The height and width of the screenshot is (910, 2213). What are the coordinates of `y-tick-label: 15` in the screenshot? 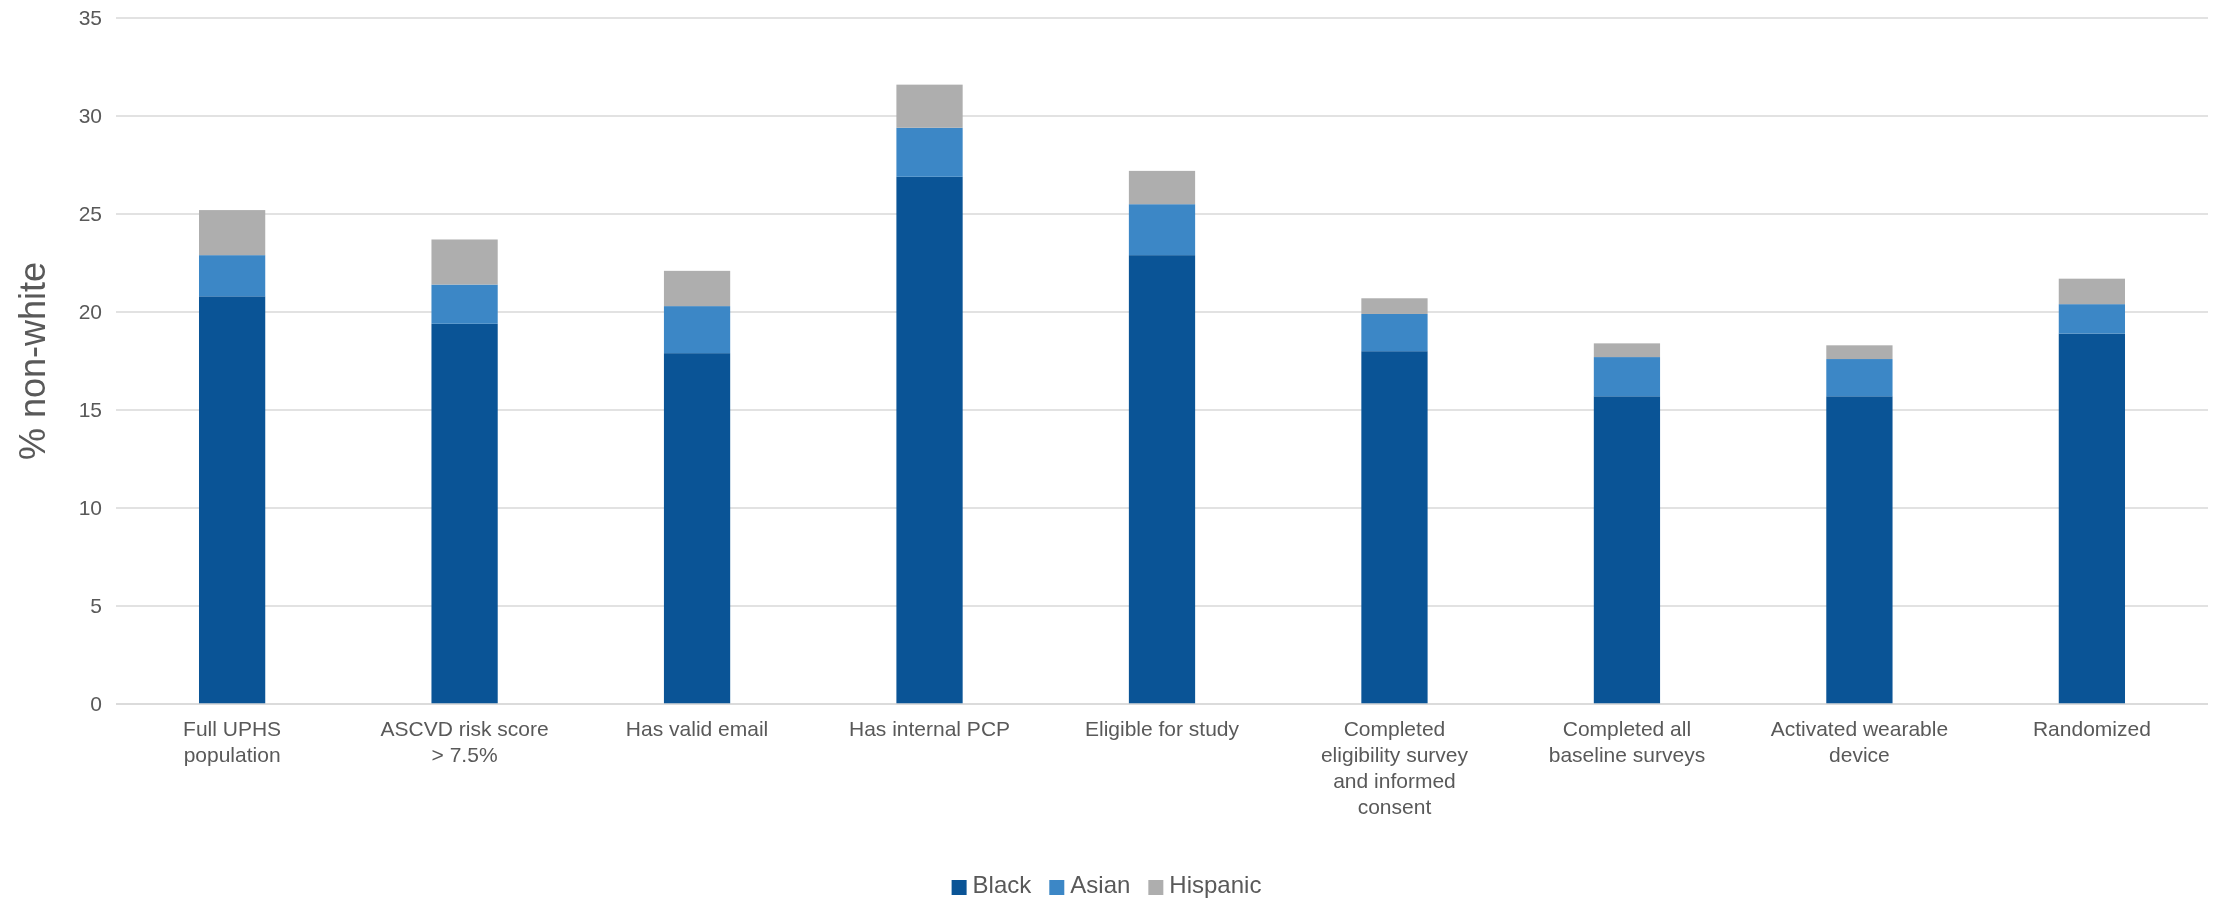 It's located at (90, 410).